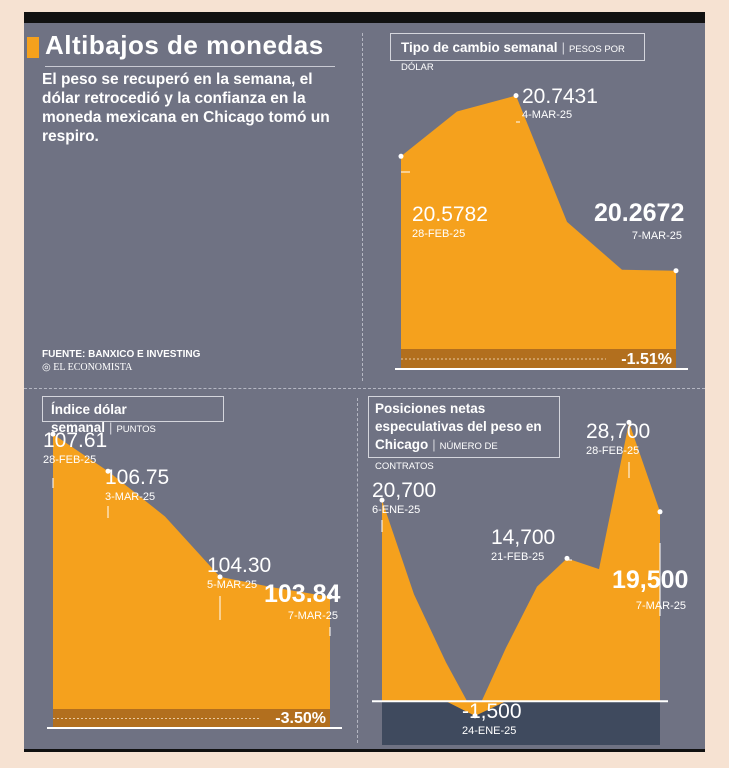 The image size is (729, 768). I want to click on chart-title: Índice dólar semanal, so click(89, 418).